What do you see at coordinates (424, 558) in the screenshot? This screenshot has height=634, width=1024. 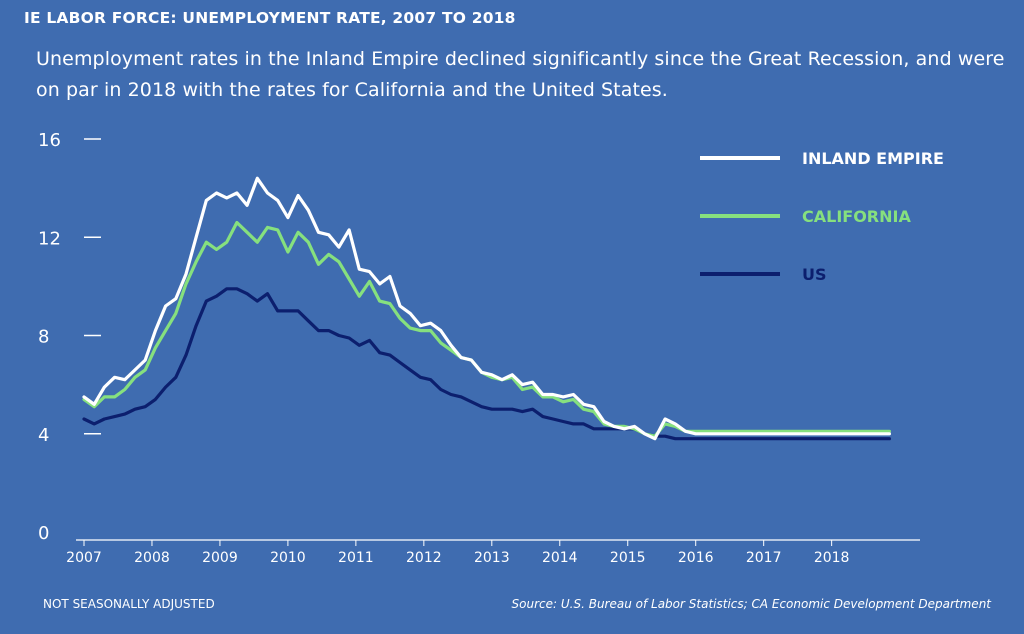 I see `x-tick-label: 2012` at bounding box center [424, 558].